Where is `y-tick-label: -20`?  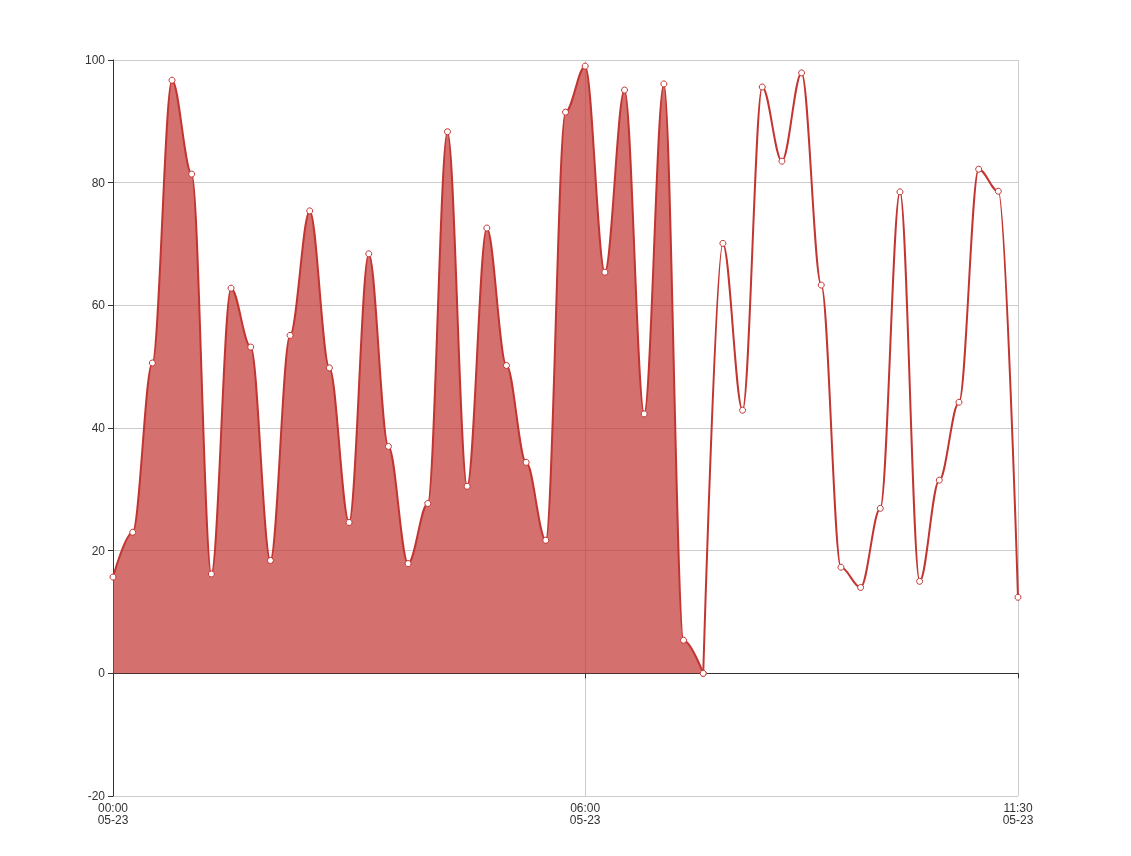 y-tick-label: -20 is located at coordinates (96, 796).